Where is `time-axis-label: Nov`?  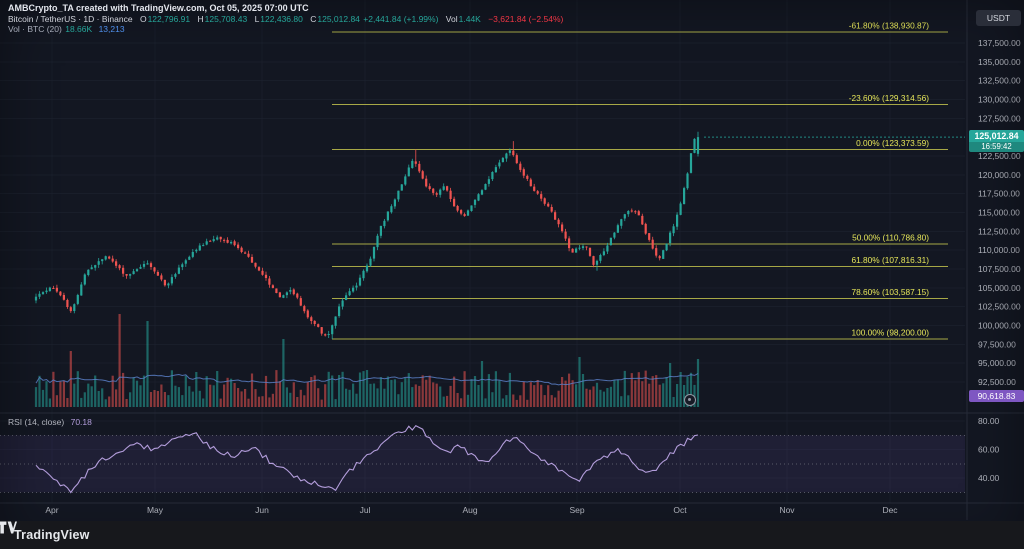 time-axis-label: Nov is located at coordinates (787, 510).